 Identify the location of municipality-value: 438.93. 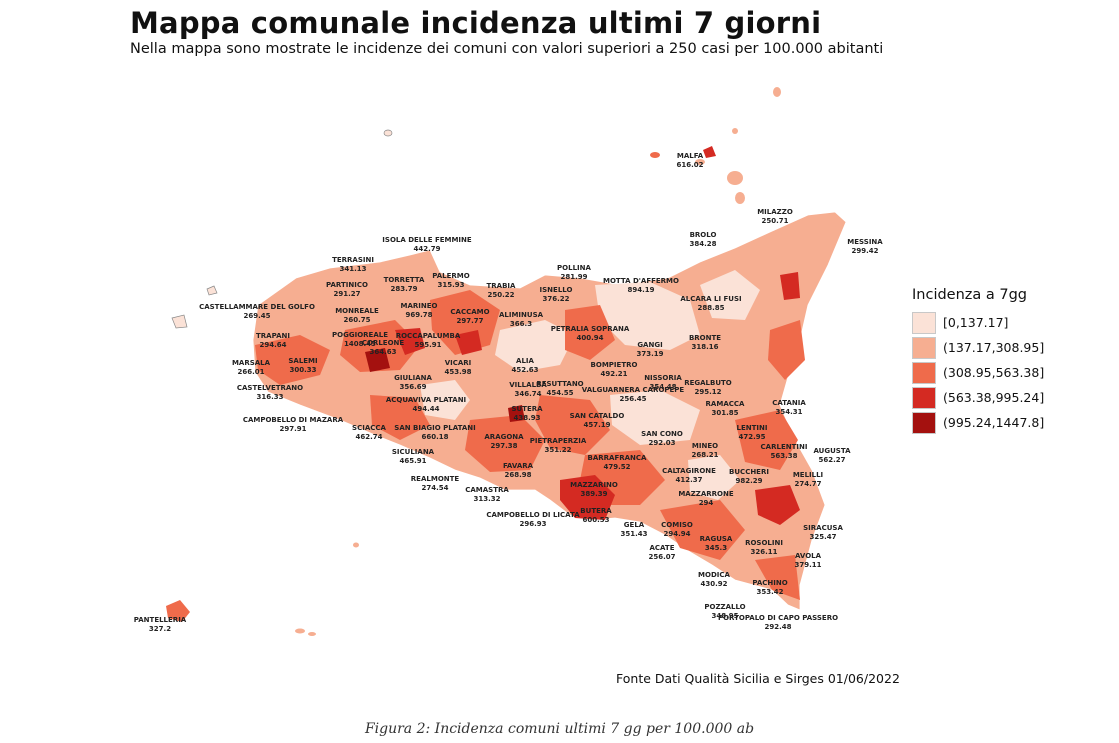
(526, 418).